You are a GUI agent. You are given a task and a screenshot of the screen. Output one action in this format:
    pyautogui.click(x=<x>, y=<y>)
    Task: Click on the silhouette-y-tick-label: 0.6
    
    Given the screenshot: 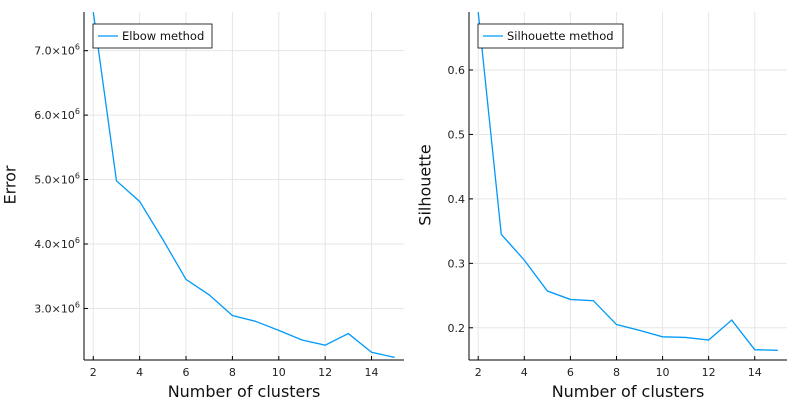 What is the action you would take?
    pyautogui.click(x=457, y=70)
    